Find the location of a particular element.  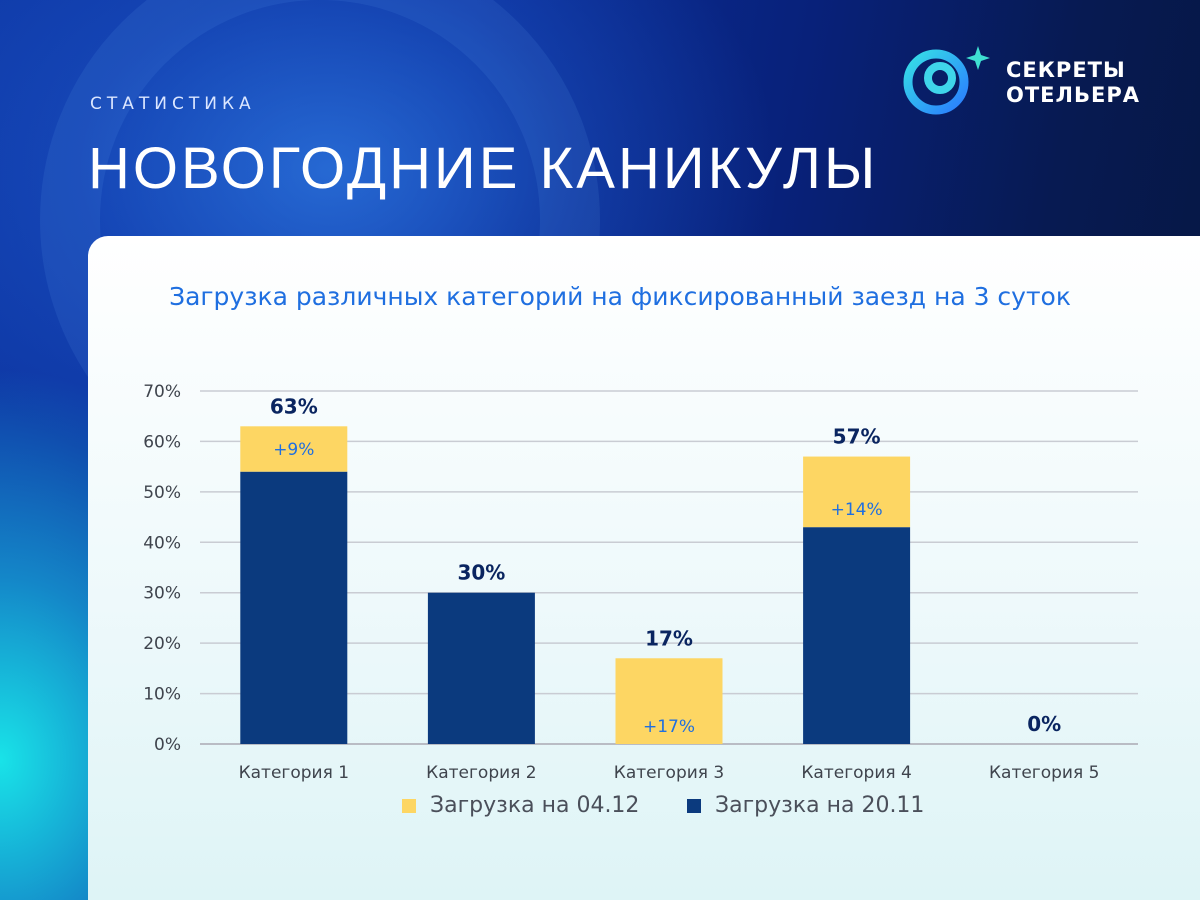

legend-label-base: Загрузка на 20.11 is located at coordinates (820, 805).